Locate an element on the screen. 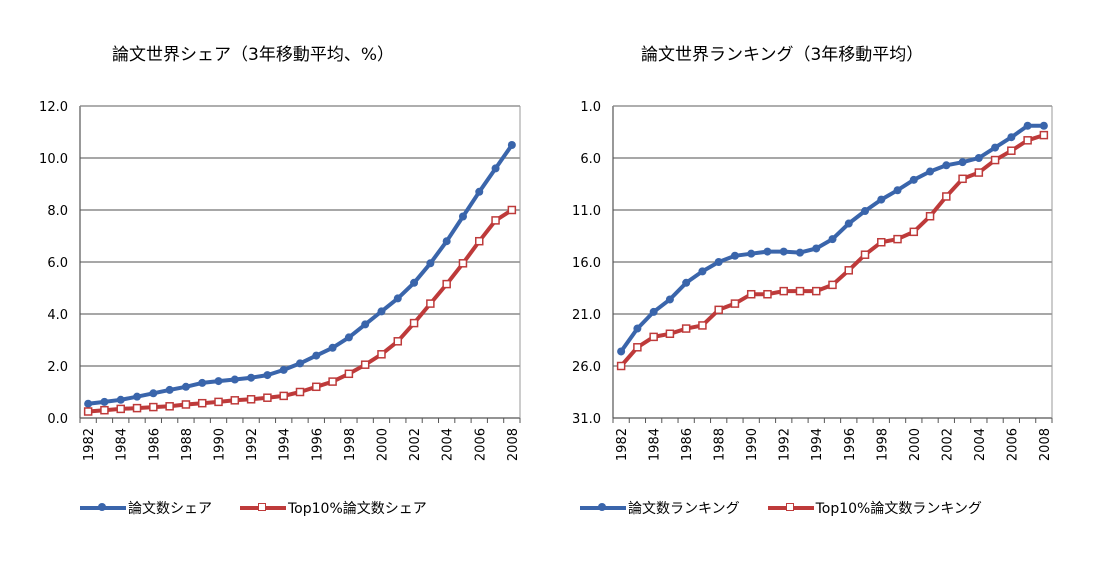 The width and height of the screenshot is (1111, 564). legend-label: 論文数シェア is located at coordinates (170, 509).